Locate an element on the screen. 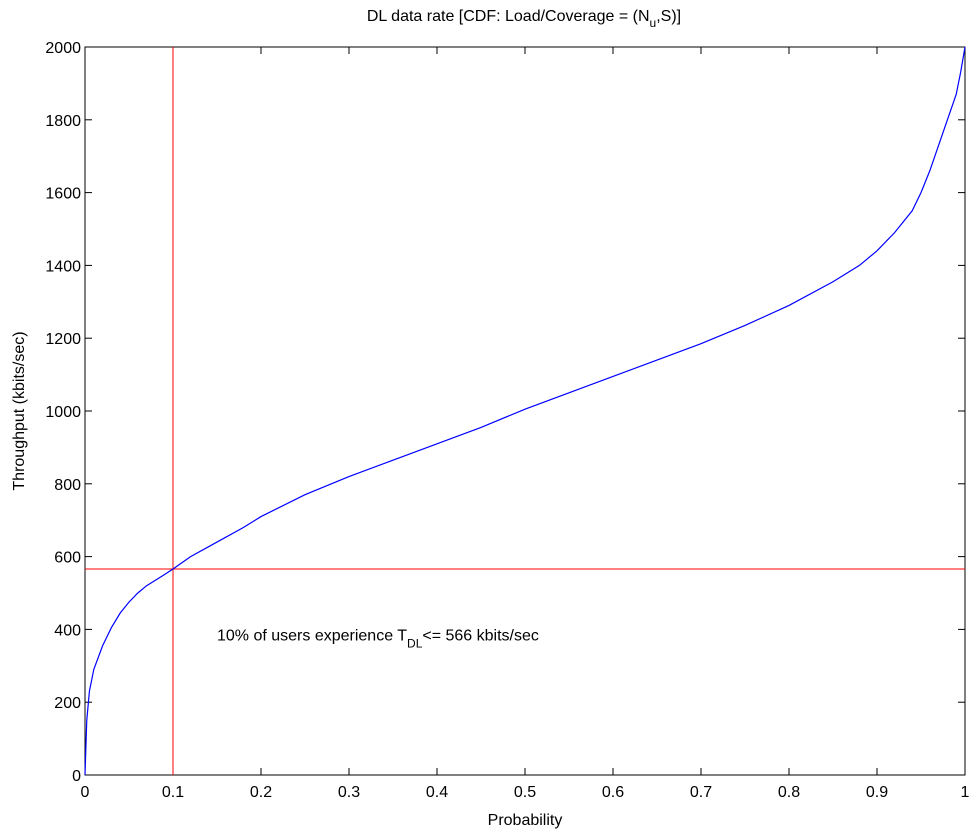  y-tick-label: 2000 is located at coordinates (63, 48).